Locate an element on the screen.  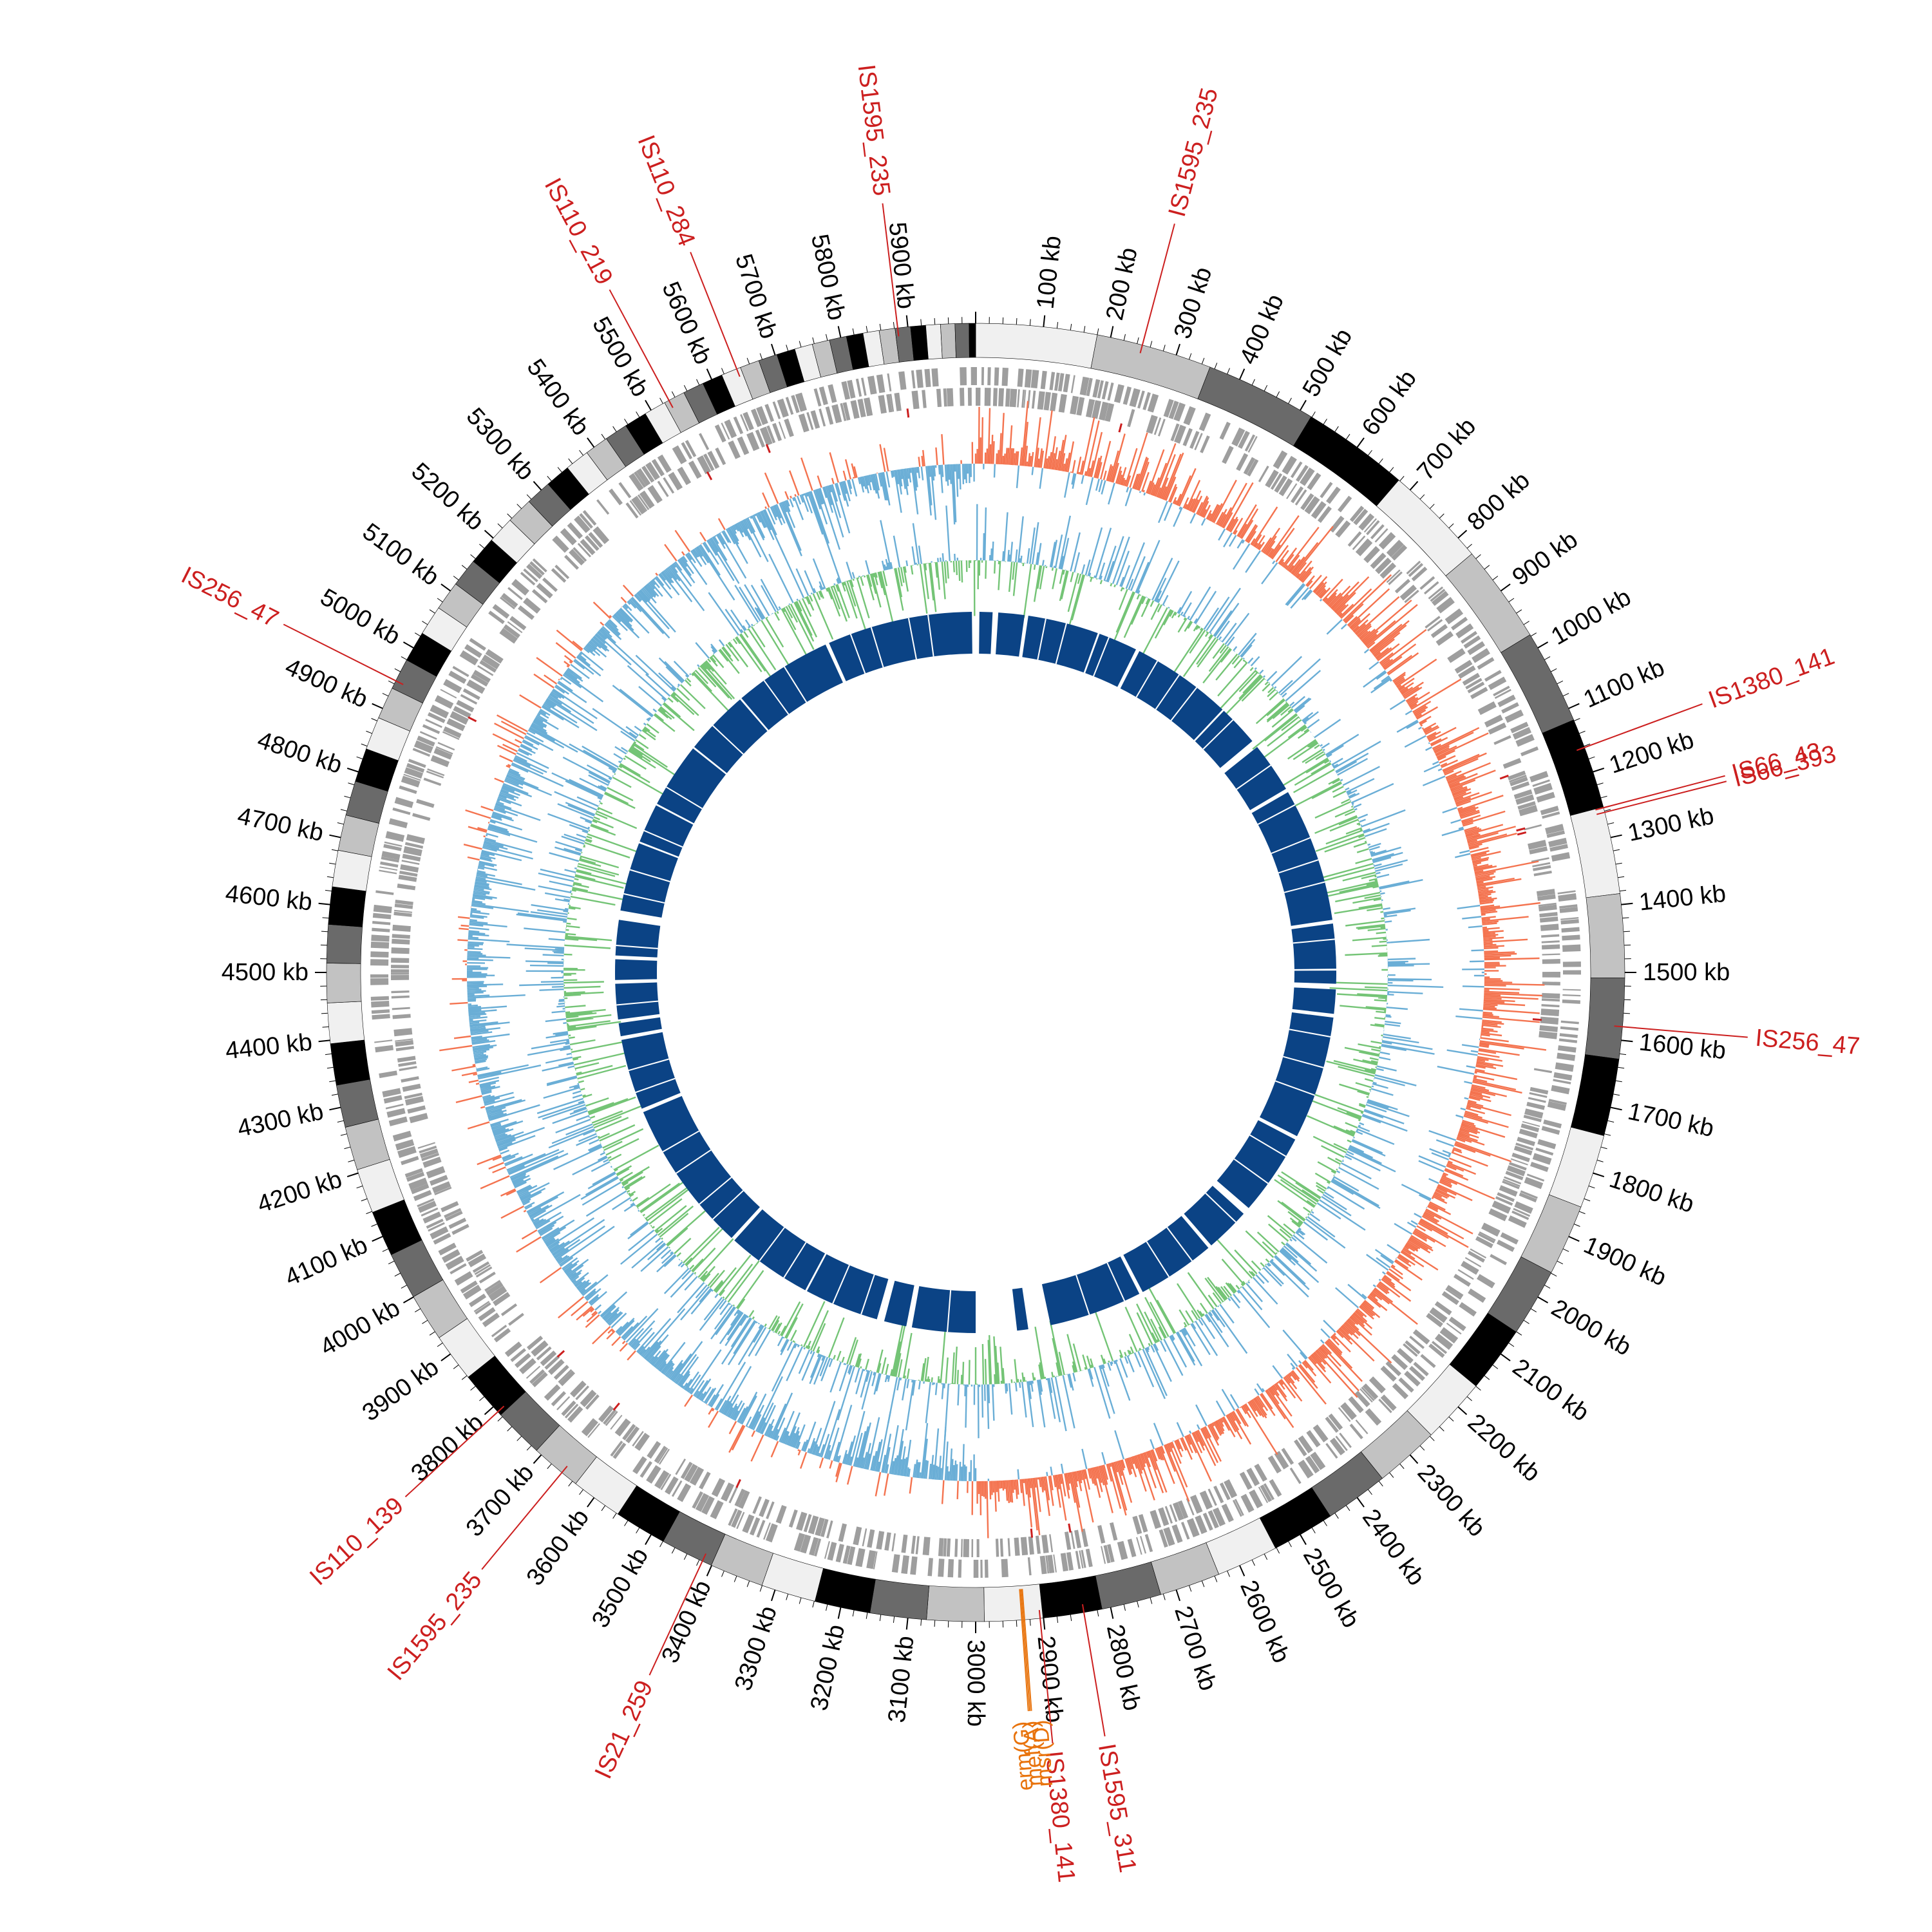
tick-label: 2000 kb is located at coordinates (1591, 1327).